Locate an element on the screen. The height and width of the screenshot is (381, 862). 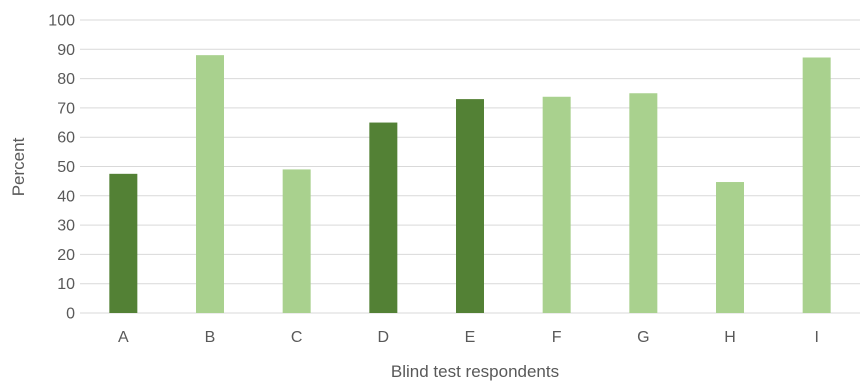
y-tick-label: 20 is located at coordinates (66, 255).